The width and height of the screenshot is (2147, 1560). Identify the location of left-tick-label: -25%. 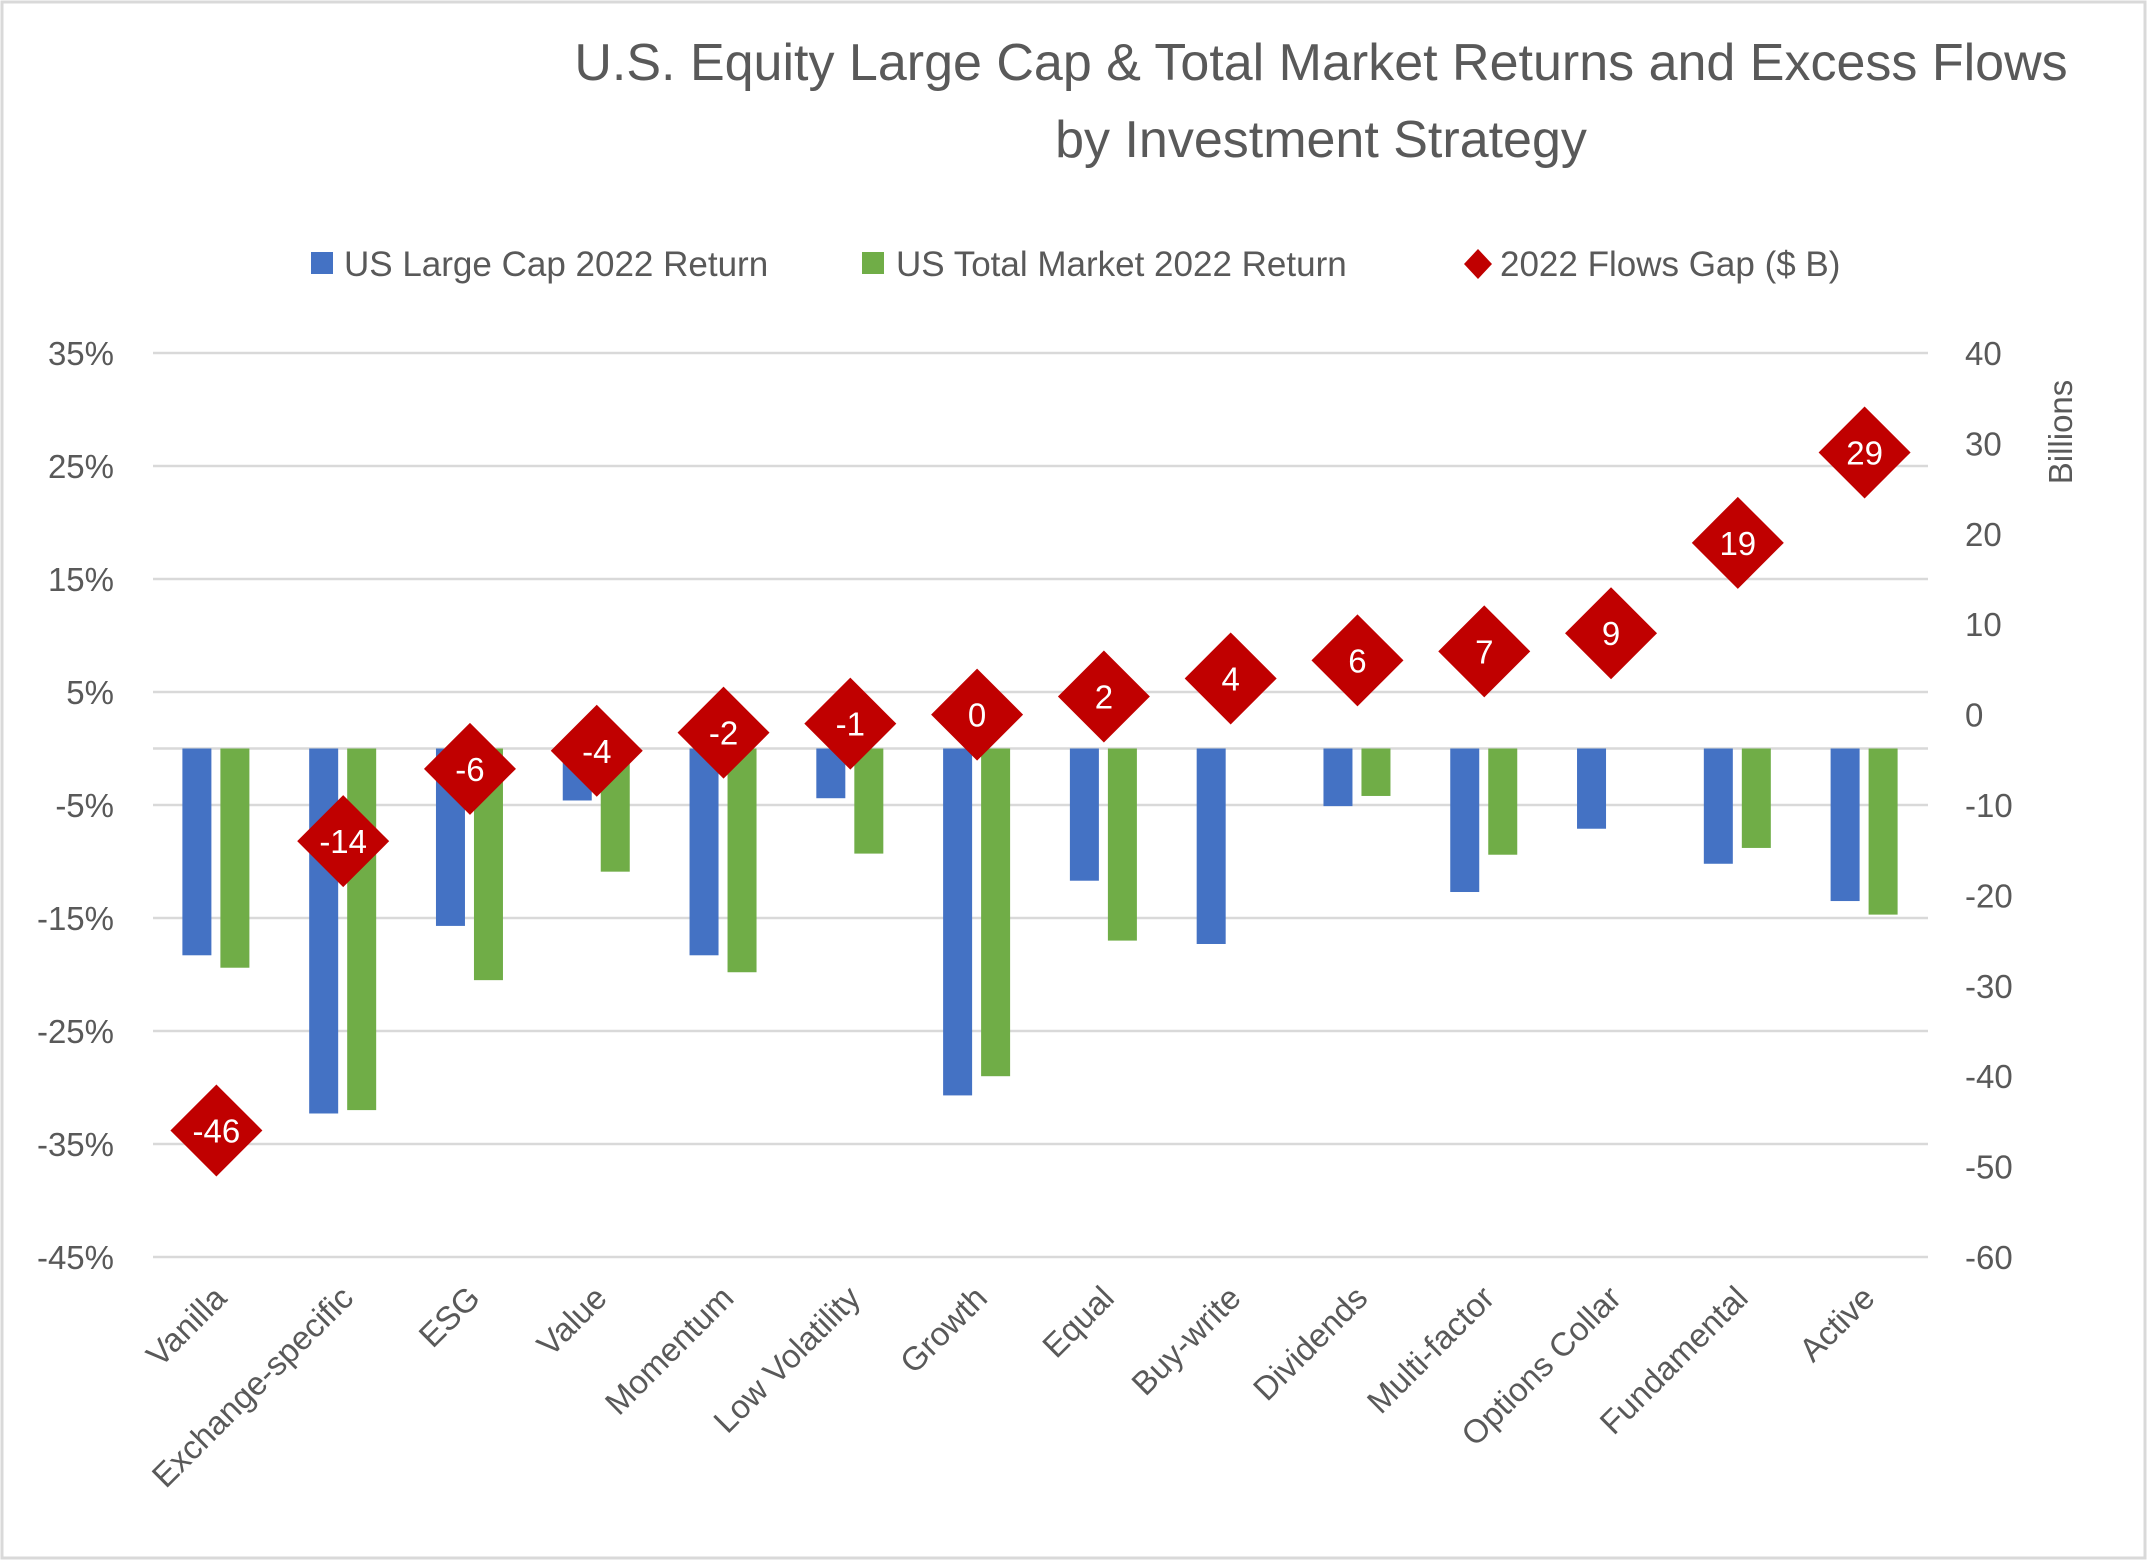
(75, 1031).